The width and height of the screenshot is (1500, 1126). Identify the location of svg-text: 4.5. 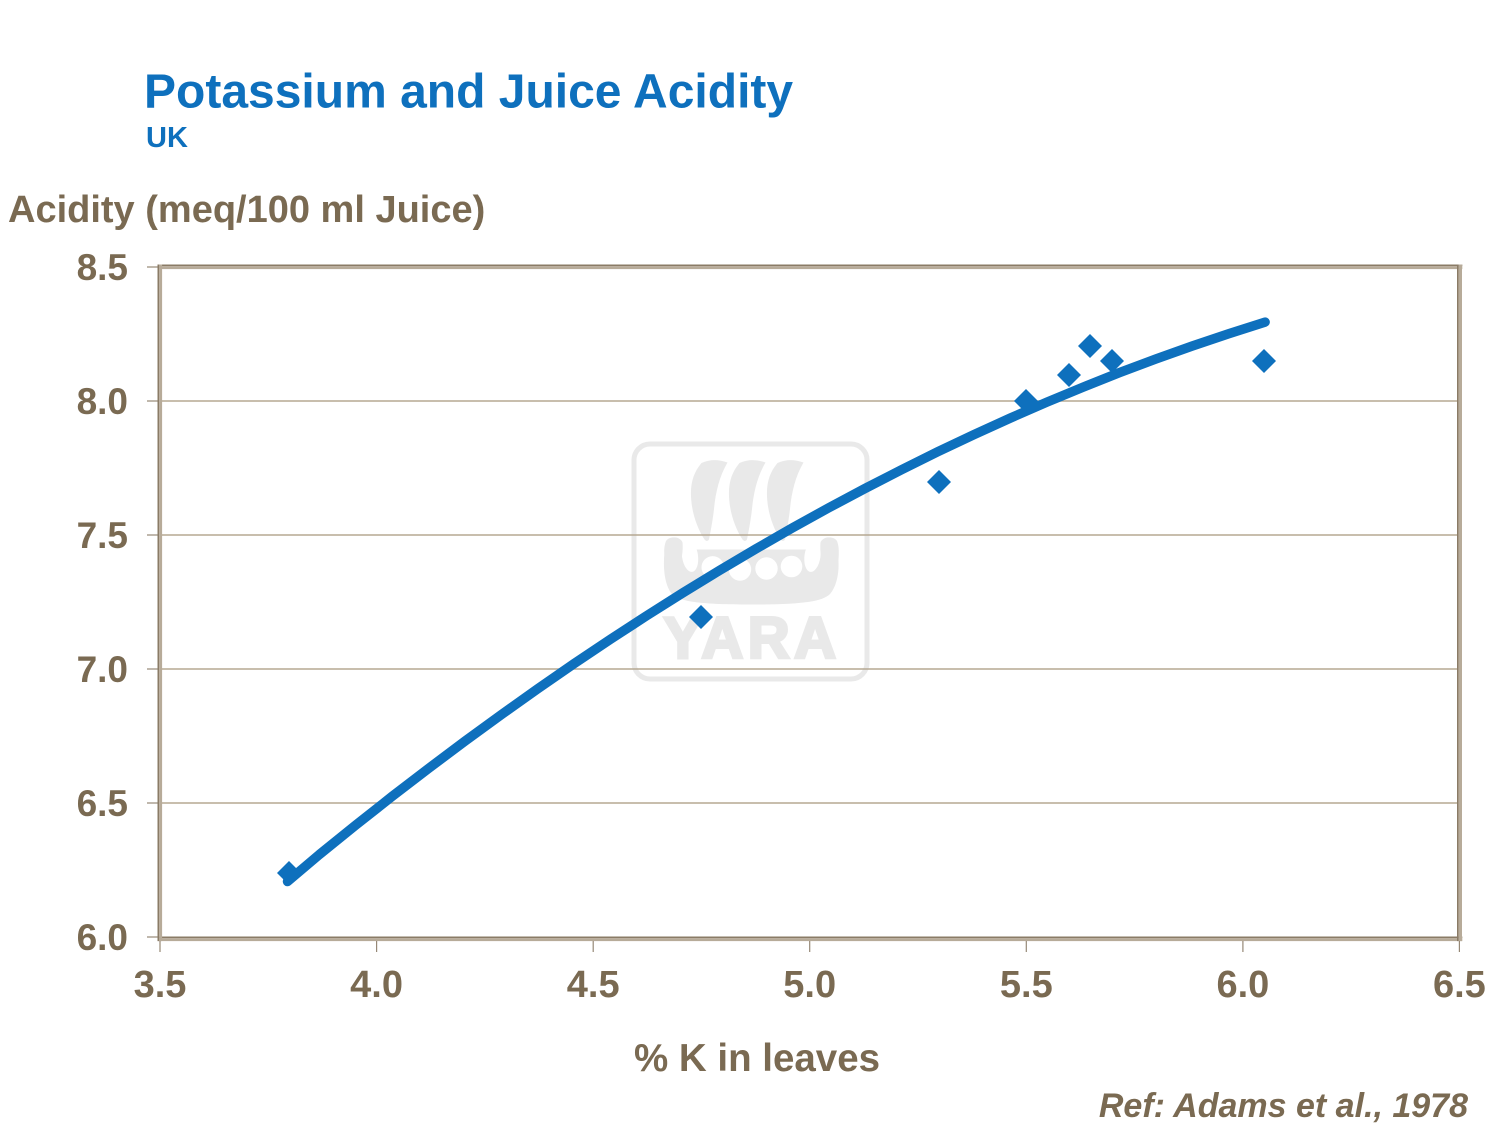
(593, 985).